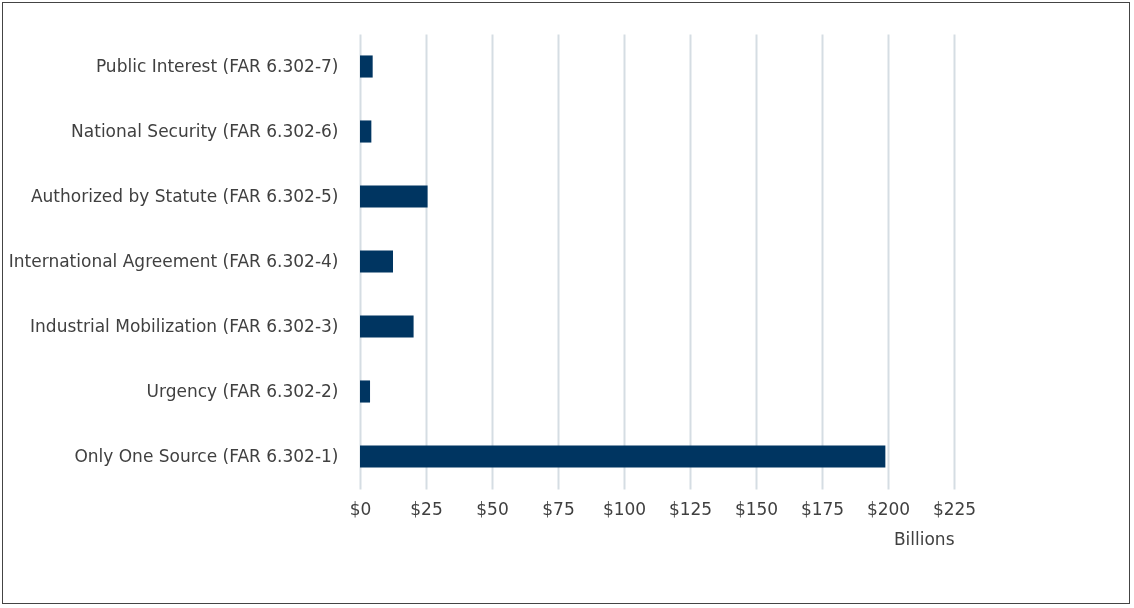  I want to click on y-tick-label: National Security (FAR 6.302-6), so click(205, 130).